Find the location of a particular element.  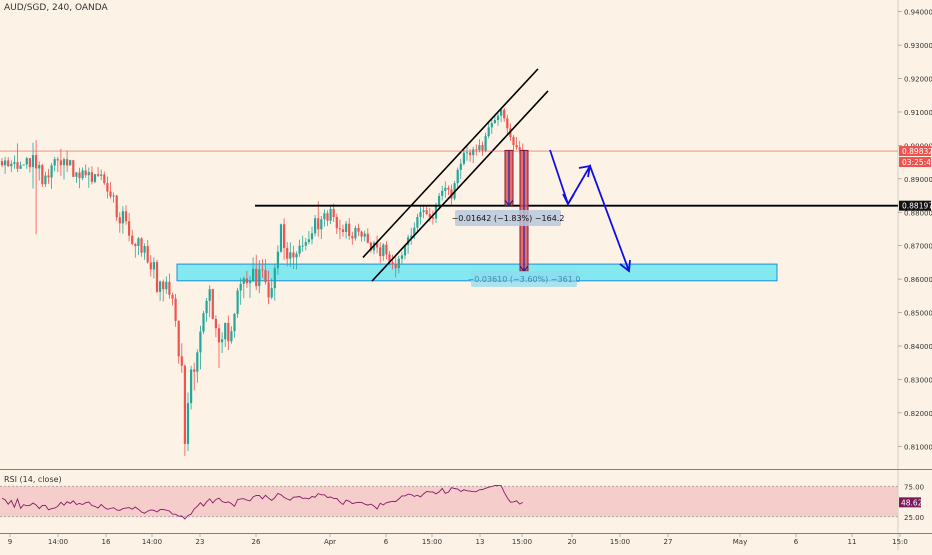

rsi-lower-label: 25.00 is located at coordinates (914, 518).